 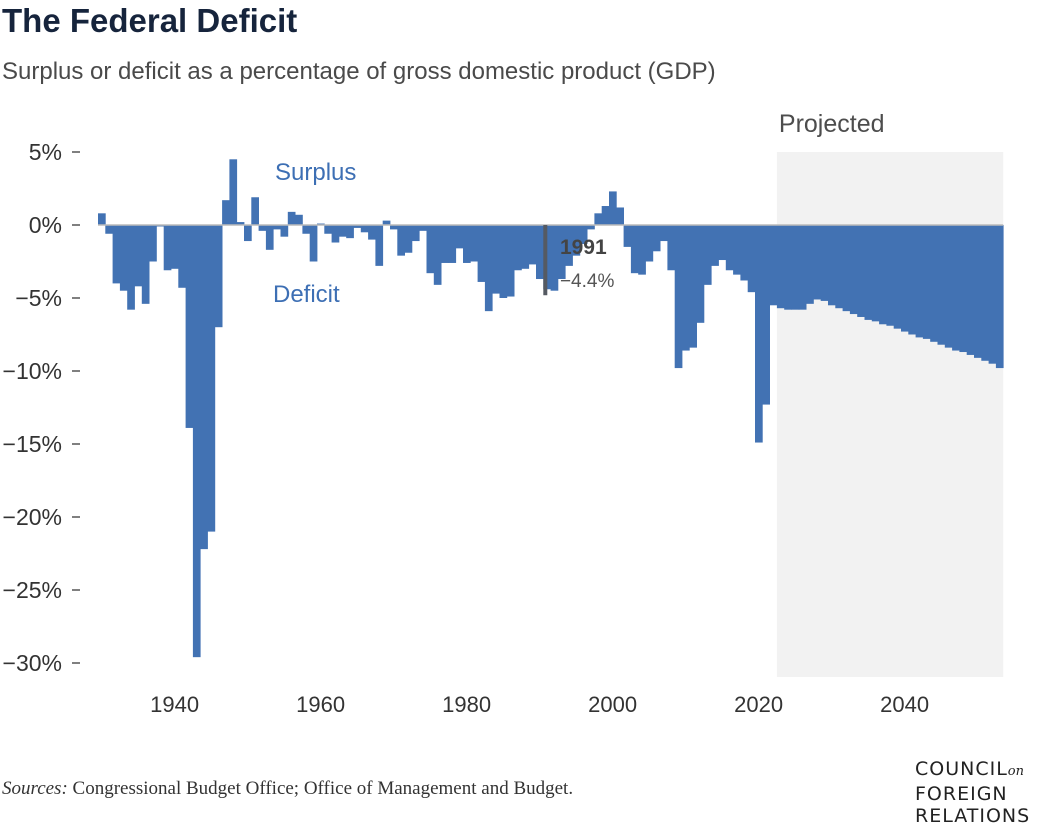 I want to click on x-tick-label: 1980, so click(x=466, y=704).